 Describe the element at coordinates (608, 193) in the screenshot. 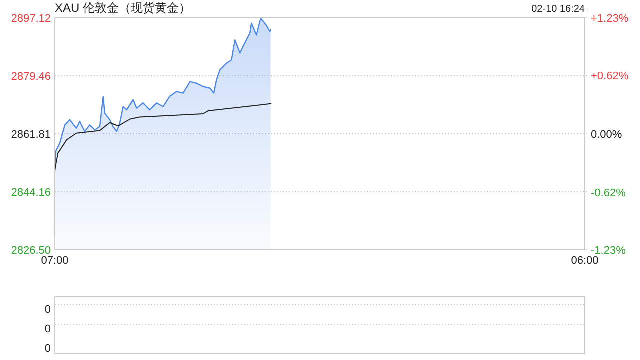

I see `y2-tick-label: -0.62%` at that location.